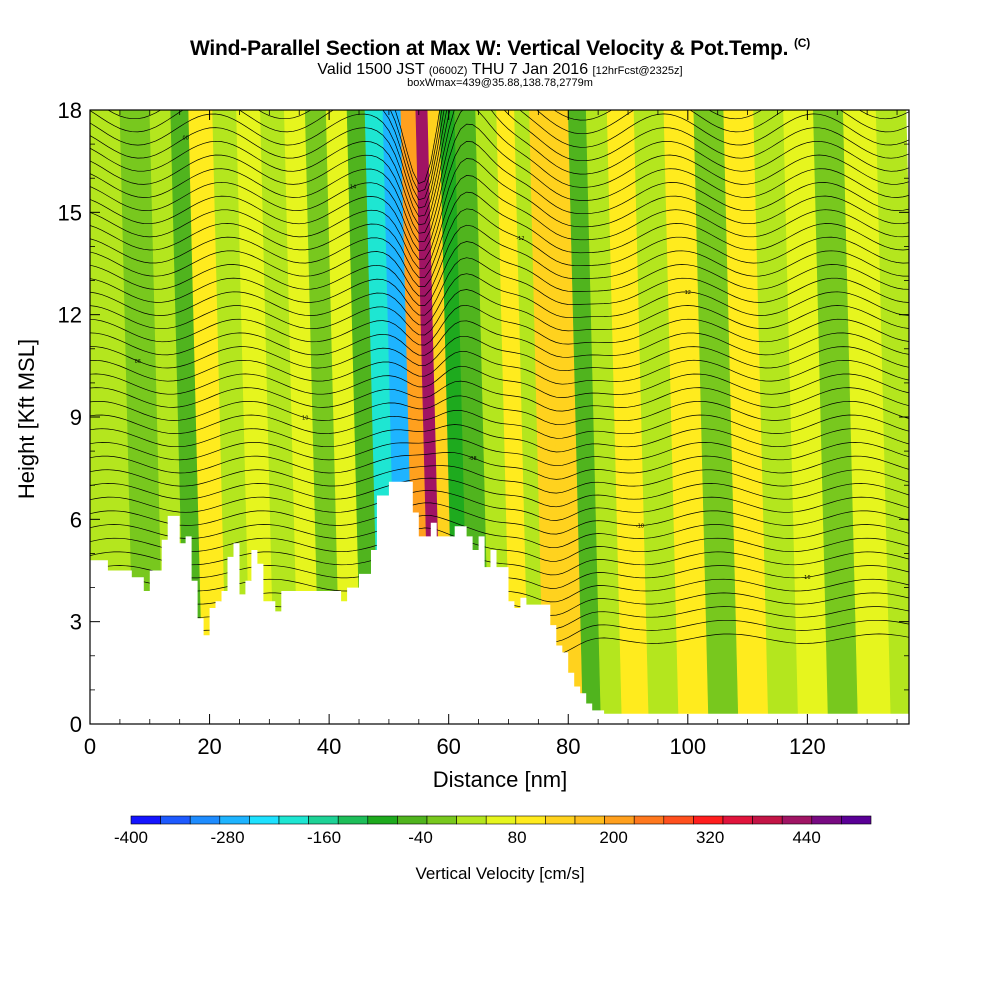  What do you see at coordinates (448, 71) in the screenshot?
I see `valid-utc: (0600Z)` at bounding box center [448, 71].